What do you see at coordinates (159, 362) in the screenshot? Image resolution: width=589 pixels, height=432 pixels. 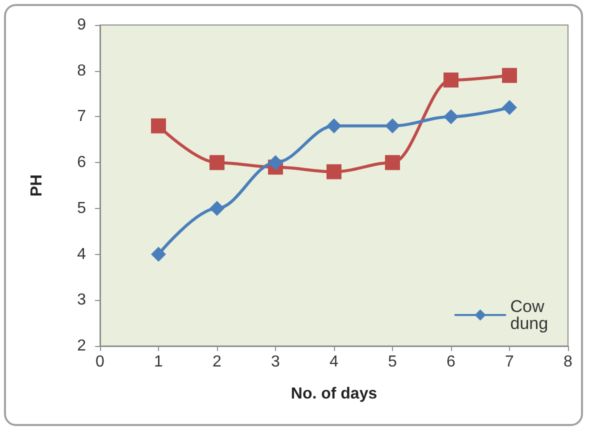 I see `x-tick-label: 1` at bounding box center [159, 362].